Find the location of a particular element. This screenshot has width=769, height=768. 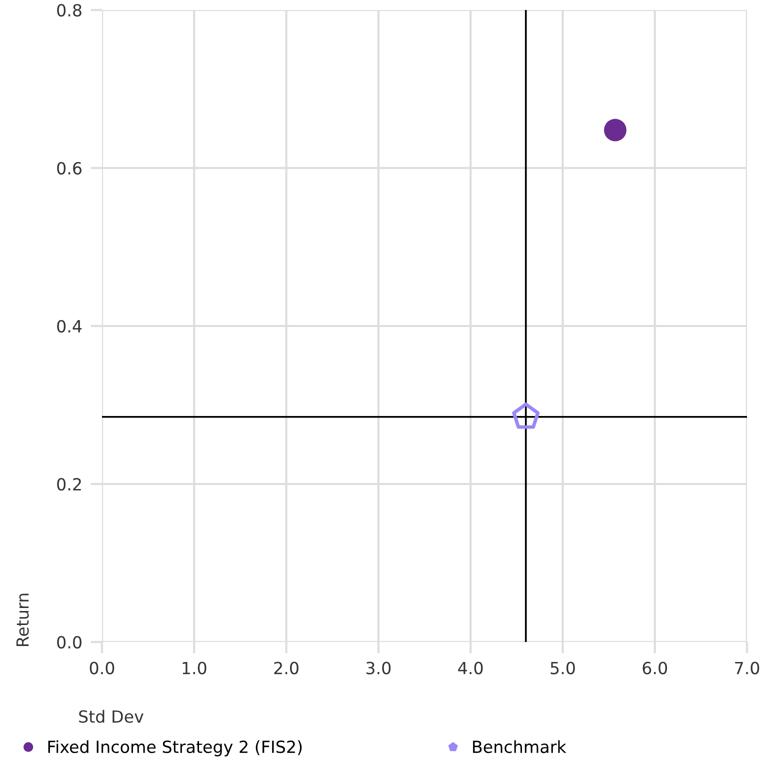

x-tick-label: 6.0 is located at coordinates (655, 668).